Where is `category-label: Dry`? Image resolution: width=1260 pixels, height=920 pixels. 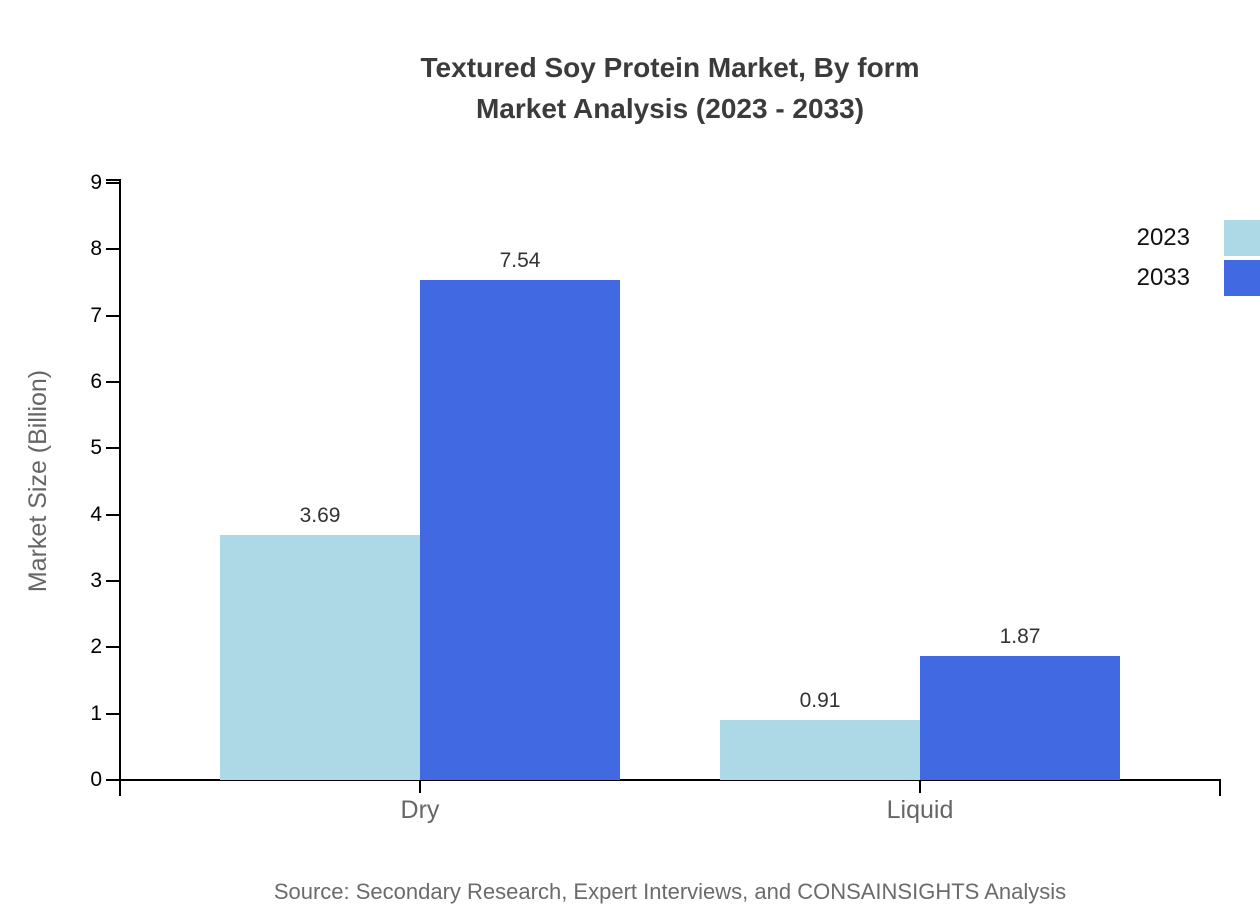
category-label: Dry is located at coordinates (420, 810).